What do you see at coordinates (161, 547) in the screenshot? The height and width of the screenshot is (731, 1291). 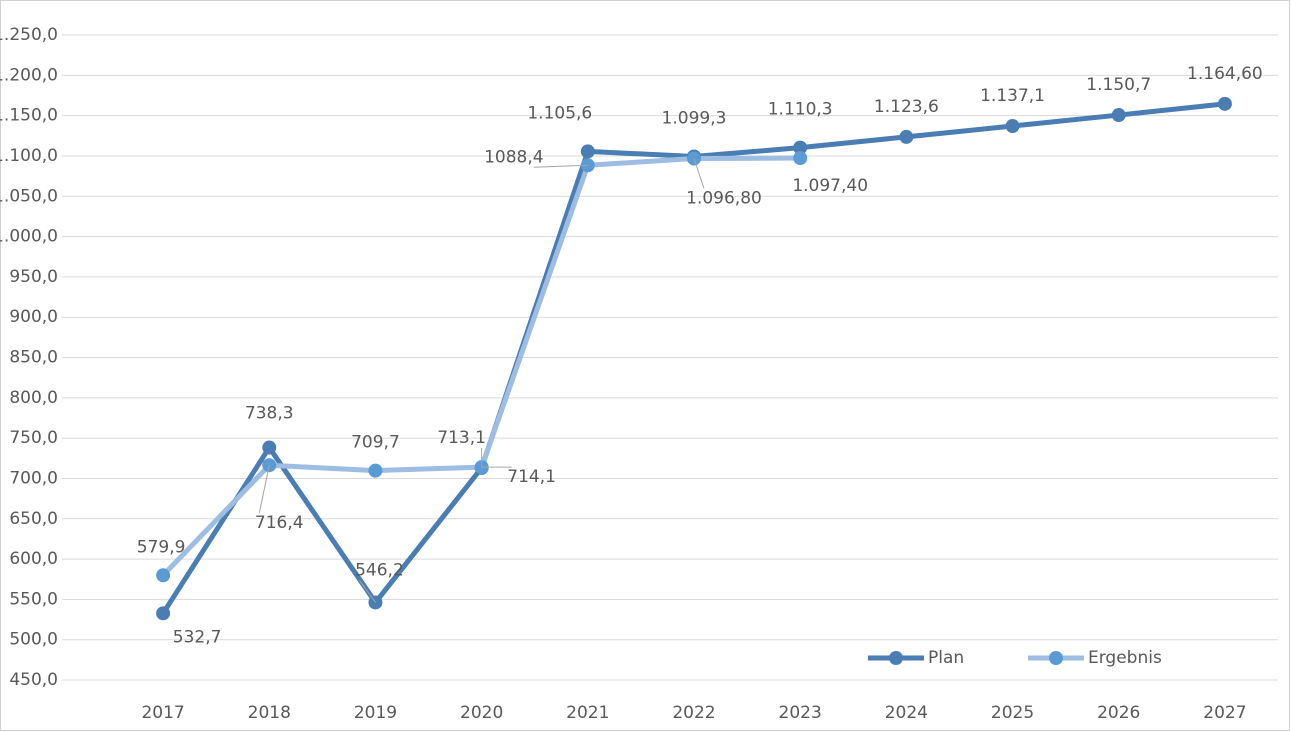 I see `data-label: 579,9` at bounding box center [161, 547].